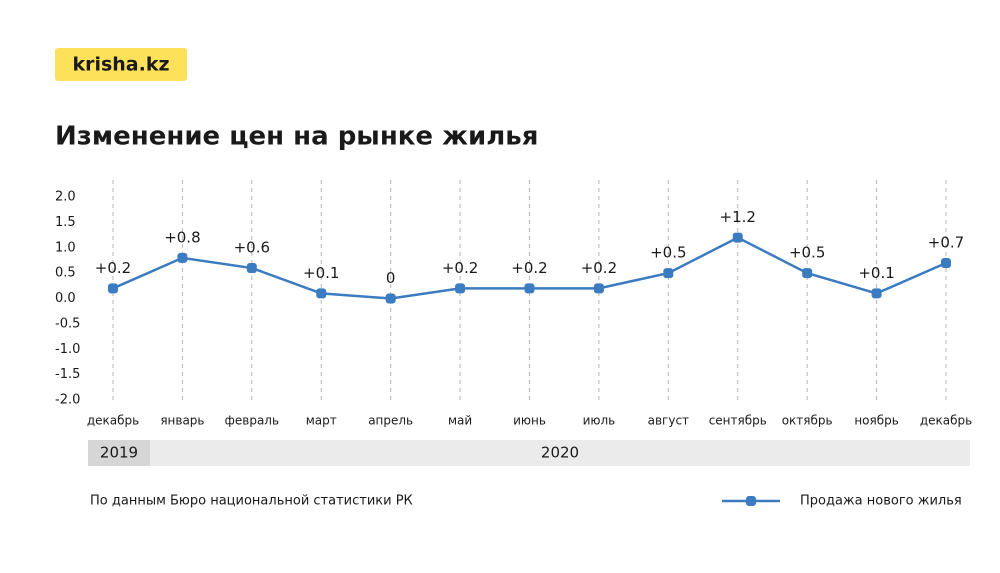  I want to click on legend-marker, so click(751, 501).